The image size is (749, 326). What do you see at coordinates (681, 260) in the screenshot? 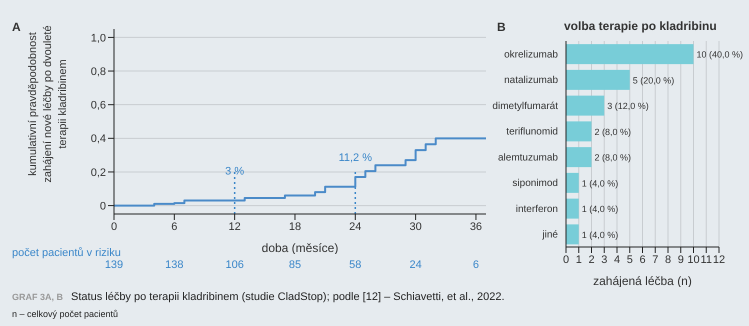
I see `x-tick-label: 9` at bounding box center [681, 260].